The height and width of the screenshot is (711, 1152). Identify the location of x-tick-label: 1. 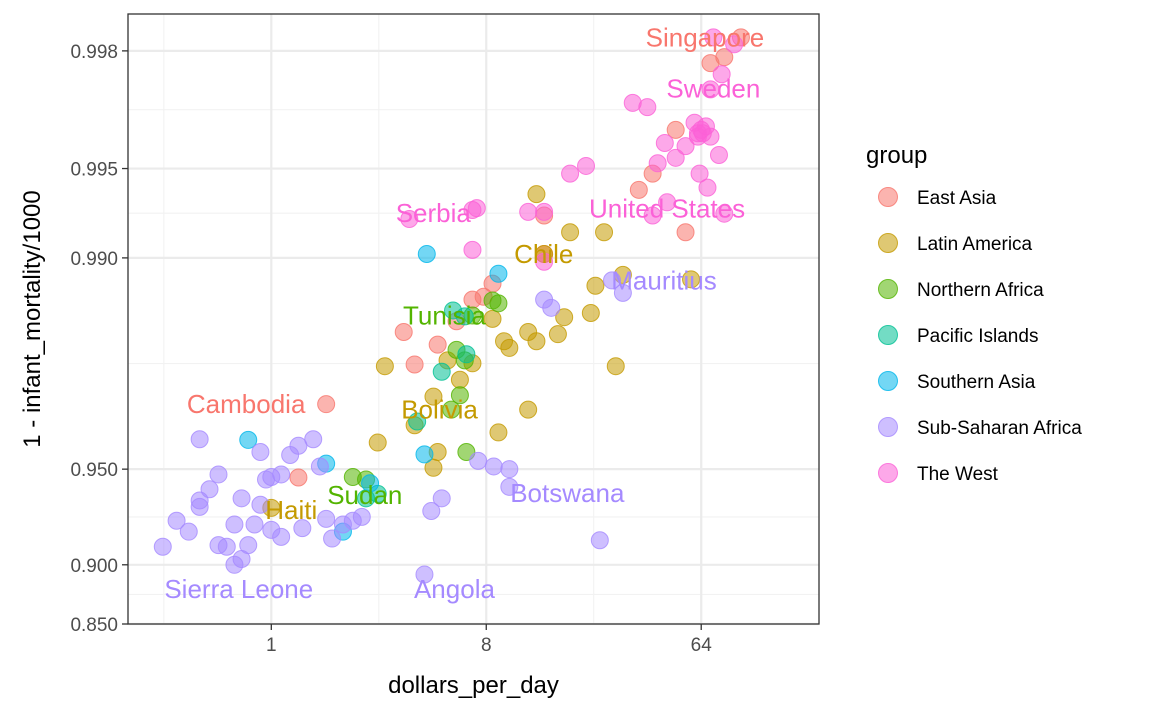
(271, 645).